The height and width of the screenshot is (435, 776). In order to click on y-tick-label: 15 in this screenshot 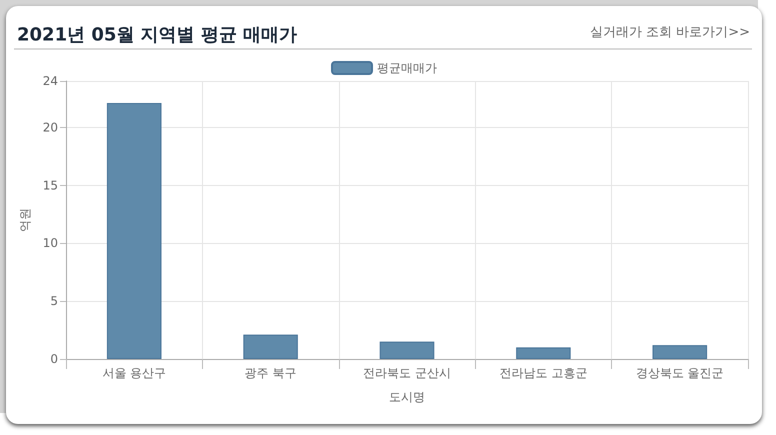, I will do `click(50, 185)`.